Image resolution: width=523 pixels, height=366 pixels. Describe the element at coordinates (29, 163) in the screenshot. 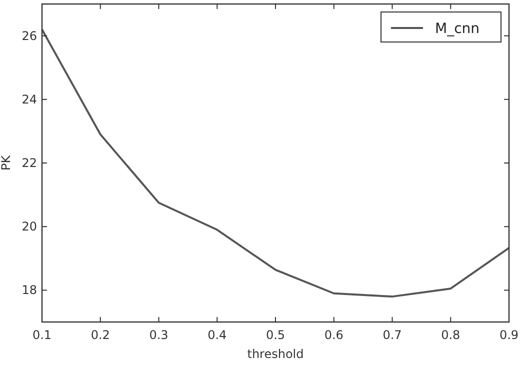

I see `y-tick-label: 22` at that location.